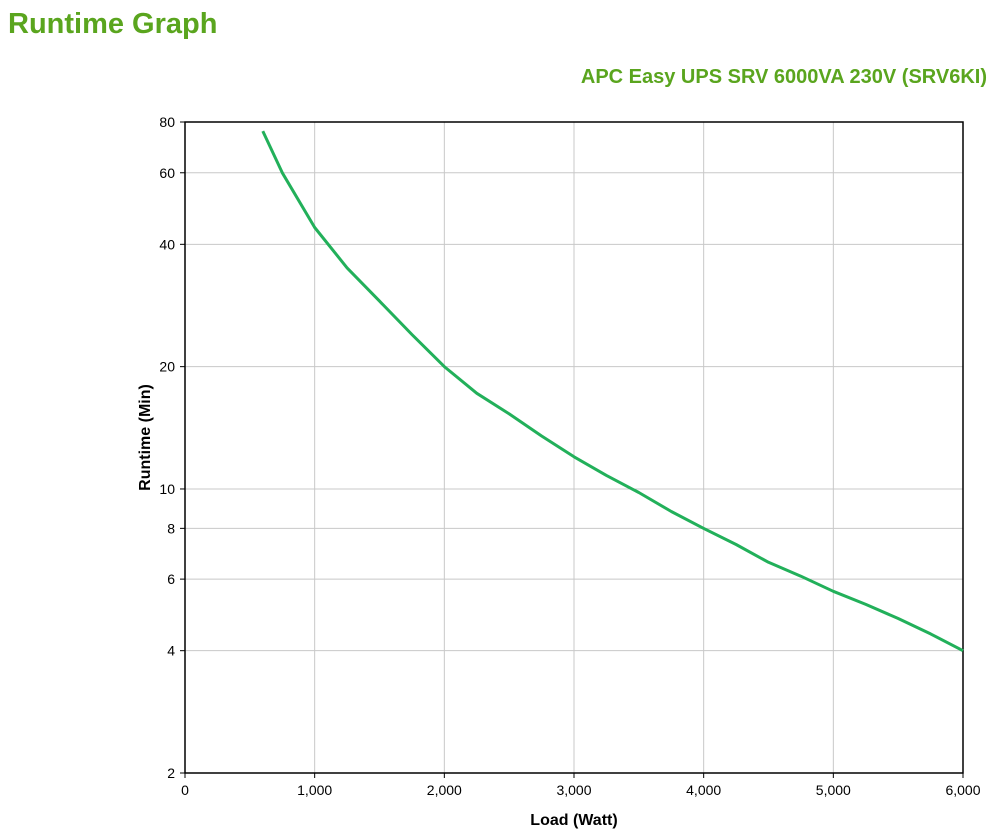 The image size is (997, 837). What do you see at coordinates (833, 790) in the screenshot?
I see `x-tick-label: 5,000` at bounding box center [833, 790].